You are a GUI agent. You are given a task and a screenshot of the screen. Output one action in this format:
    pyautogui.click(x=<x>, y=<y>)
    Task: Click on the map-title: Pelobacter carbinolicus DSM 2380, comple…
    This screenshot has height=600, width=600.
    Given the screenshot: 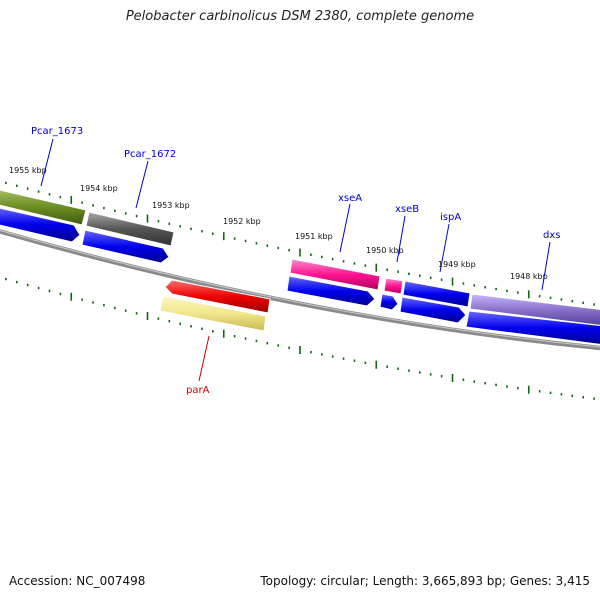 What is the action you would take?
    pyautogui.click(x=300, y=16)
    